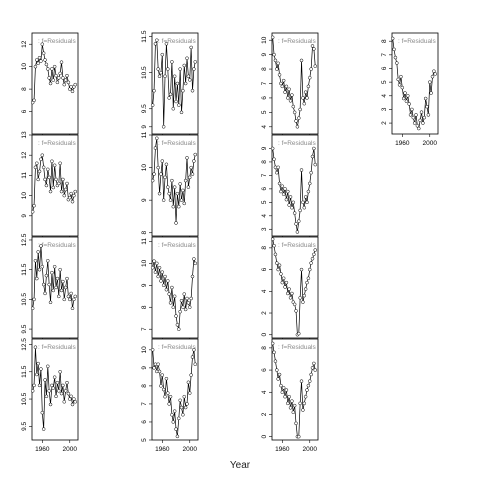 Image resolution: width=480 pixels, height=480 pixels. What do you see at coordinates (42, 449) in the screenshot?
I see `panel-0-3-xtick-label: 1960` at bounding box center [42, 449].